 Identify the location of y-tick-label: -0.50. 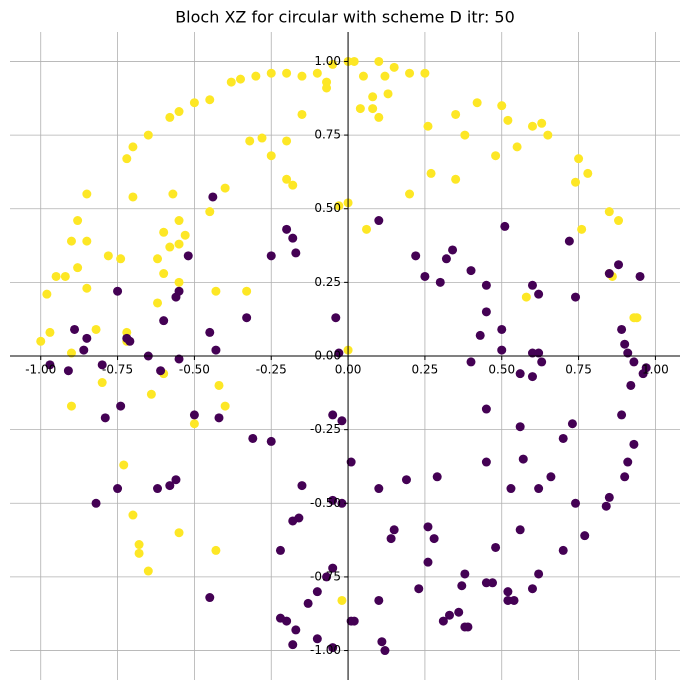
(325, 503).